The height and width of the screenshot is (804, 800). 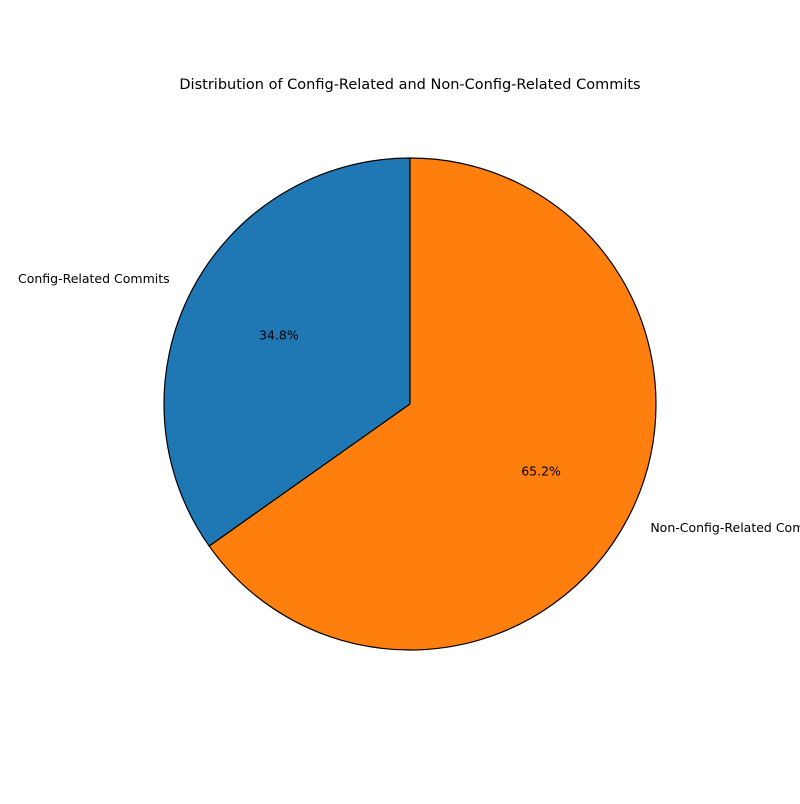 I want to click on slice-label-1: Config-Related Commits, so click(x=94, y=278).